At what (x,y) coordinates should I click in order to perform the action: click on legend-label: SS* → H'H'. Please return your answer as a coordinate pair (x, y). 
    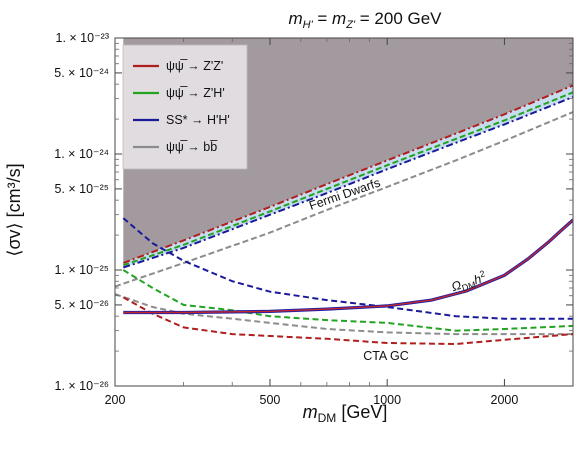
    Looking at the image, I should click on (198, 120).